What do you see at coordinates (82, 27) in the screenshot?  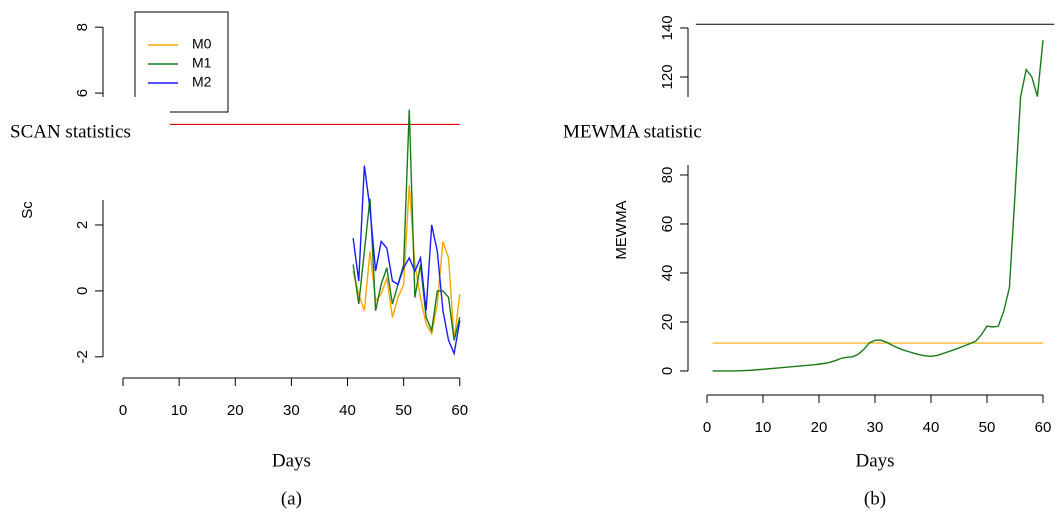 I see `y-tick-label: 8` at bounding box center [82, 27].